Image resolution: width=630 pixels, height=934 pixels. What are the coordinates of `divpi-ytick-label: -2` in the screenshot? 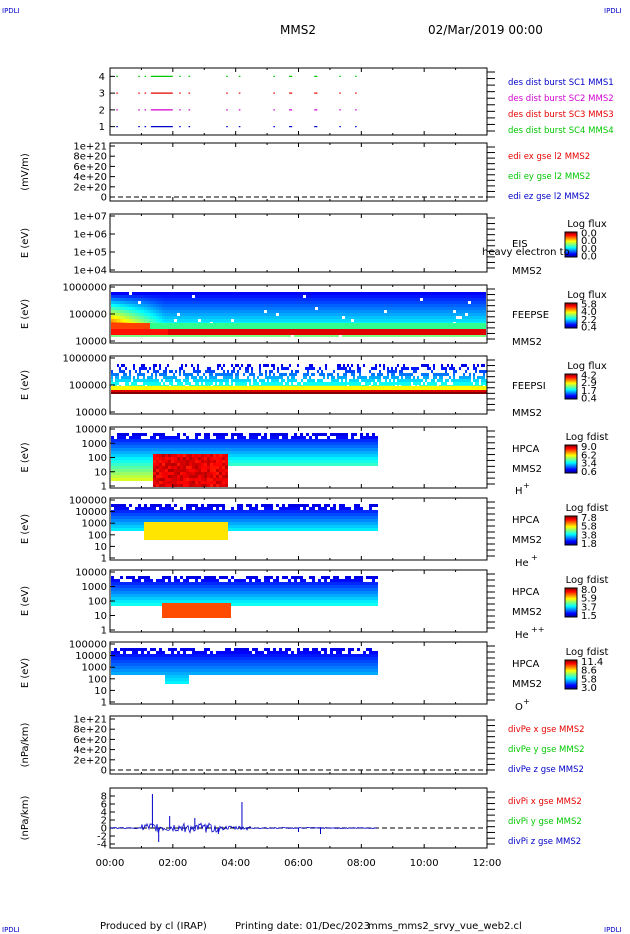 It's located at (102, 837).